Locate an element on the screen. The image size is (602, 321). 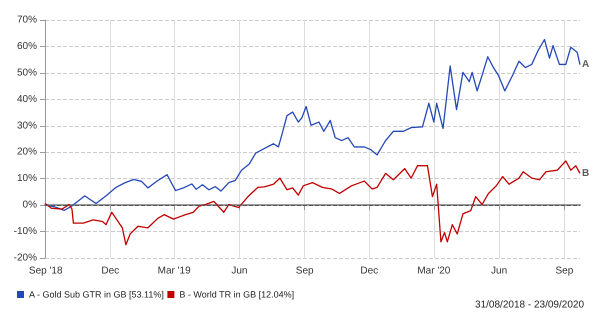
y-tick-label: -20% is located at coordinates (26, 258).